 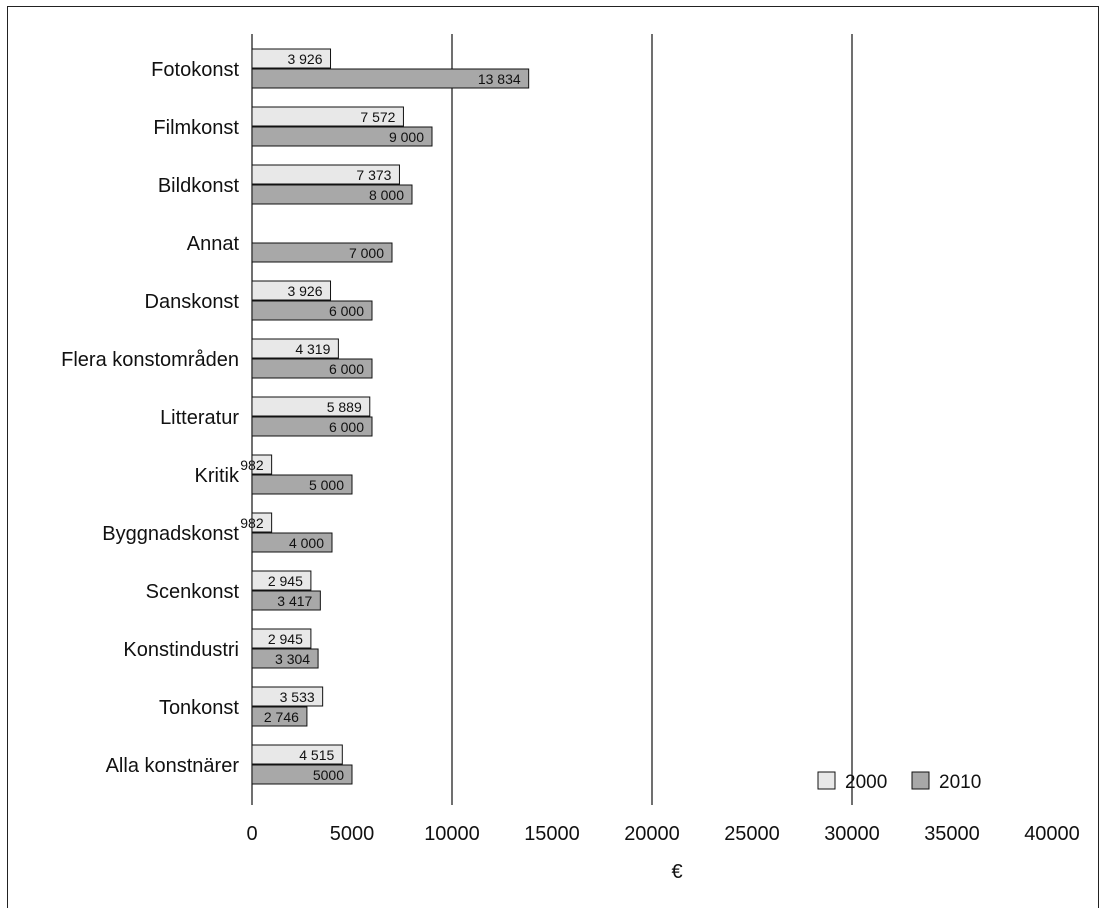 What do you see at coordinates (181, 650) in the screenshot?
I see `category-label: Konstindustri` at bounding box center [181, 650].